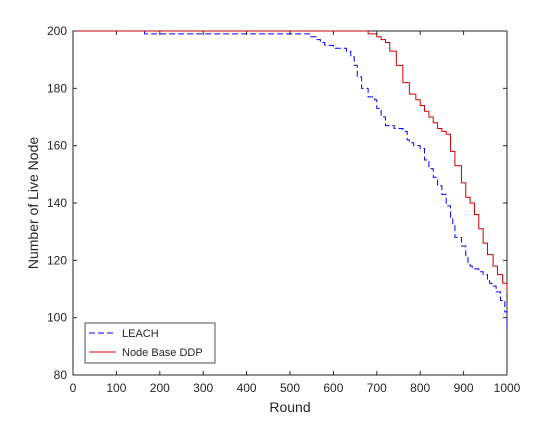 This screenshot has height=425, width=560. What do you see at coordinates (507, 388) in the screenshot?
I see `x-tick-label-10: 1000` at bounding box center [507, 388].